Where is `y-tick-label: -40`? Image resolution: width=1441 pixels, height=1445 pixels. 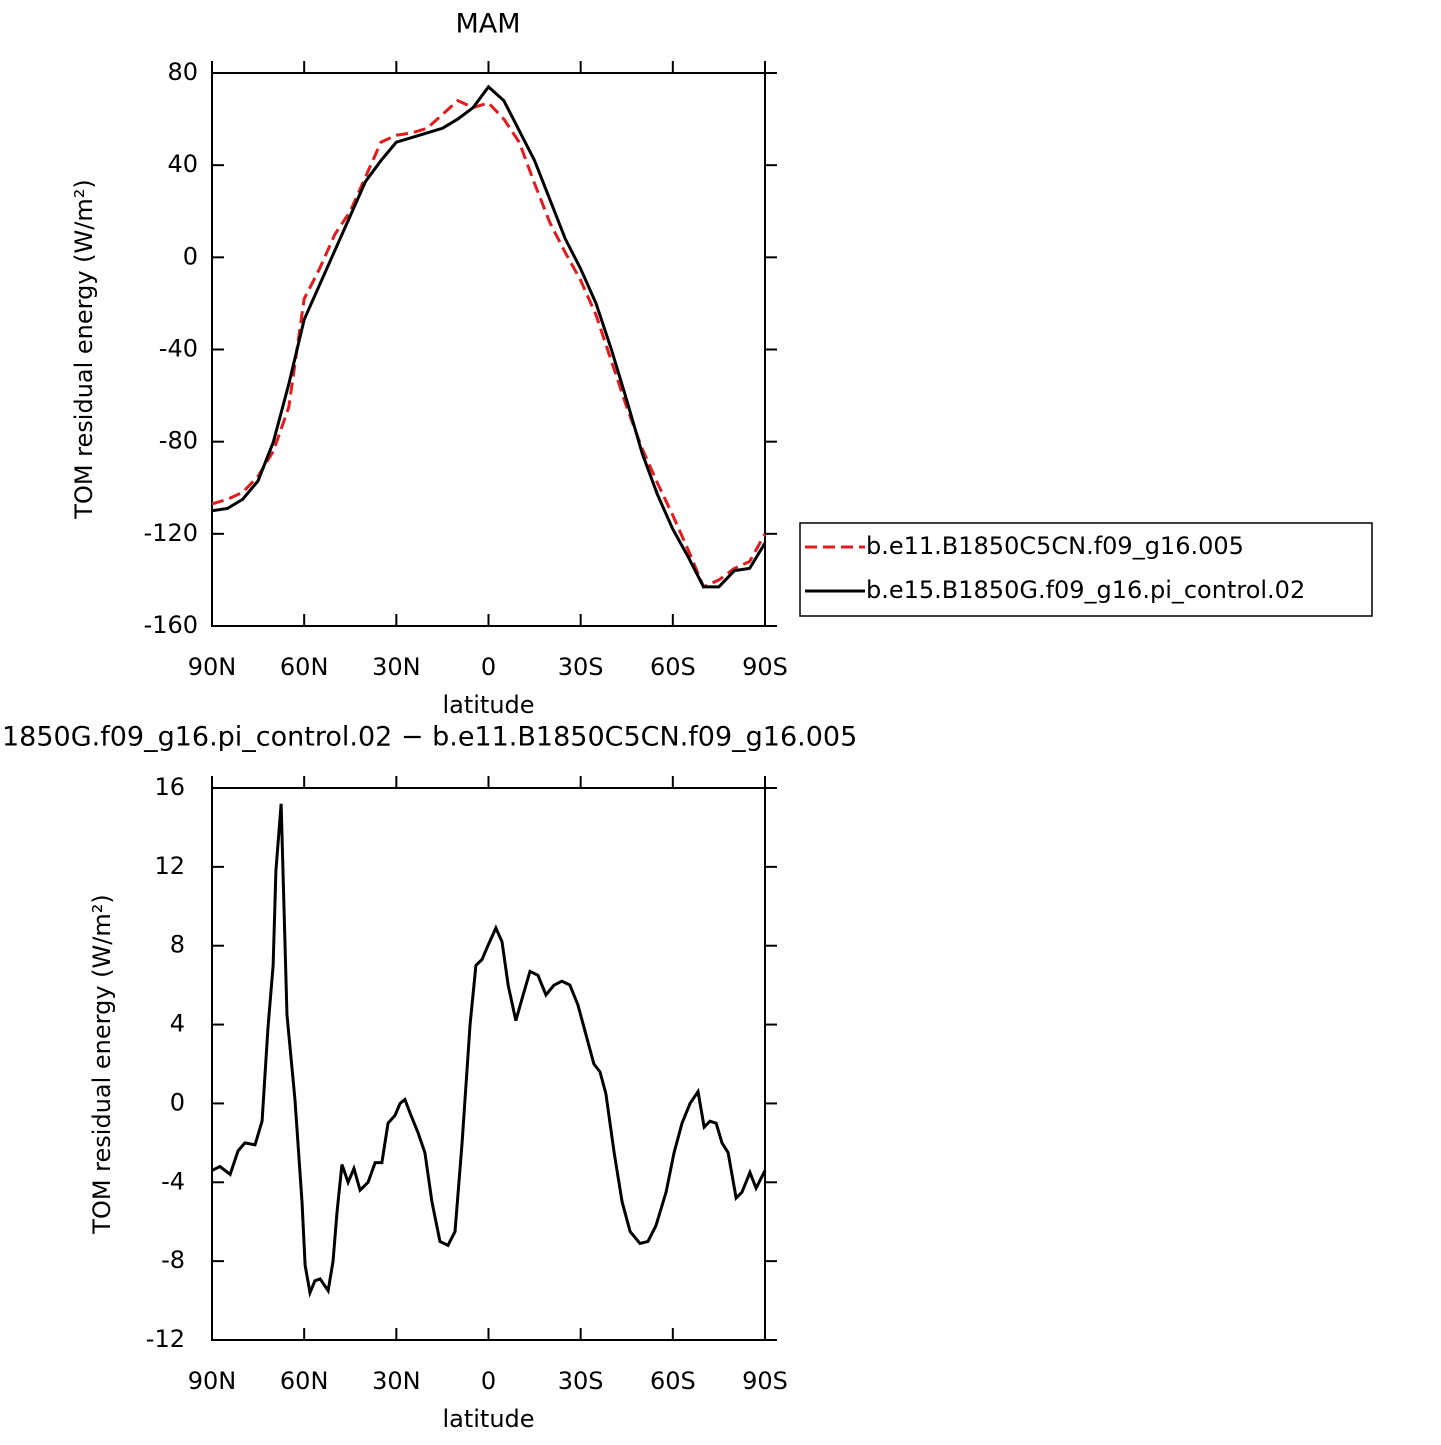 y-tick-label: -40 is located at coordinates (178, 349).